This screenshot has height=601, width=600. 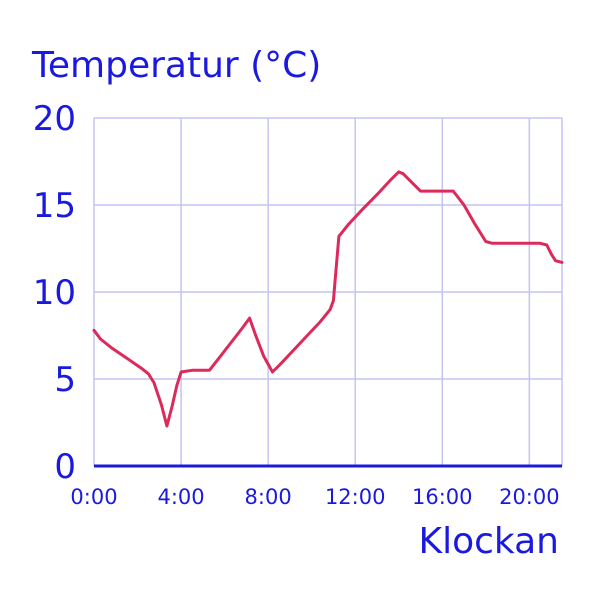 What do you see at coordinates (65, 380) in the screenshot?
I see `y-tick-label-5: 5` at bounding box center [65, 380].